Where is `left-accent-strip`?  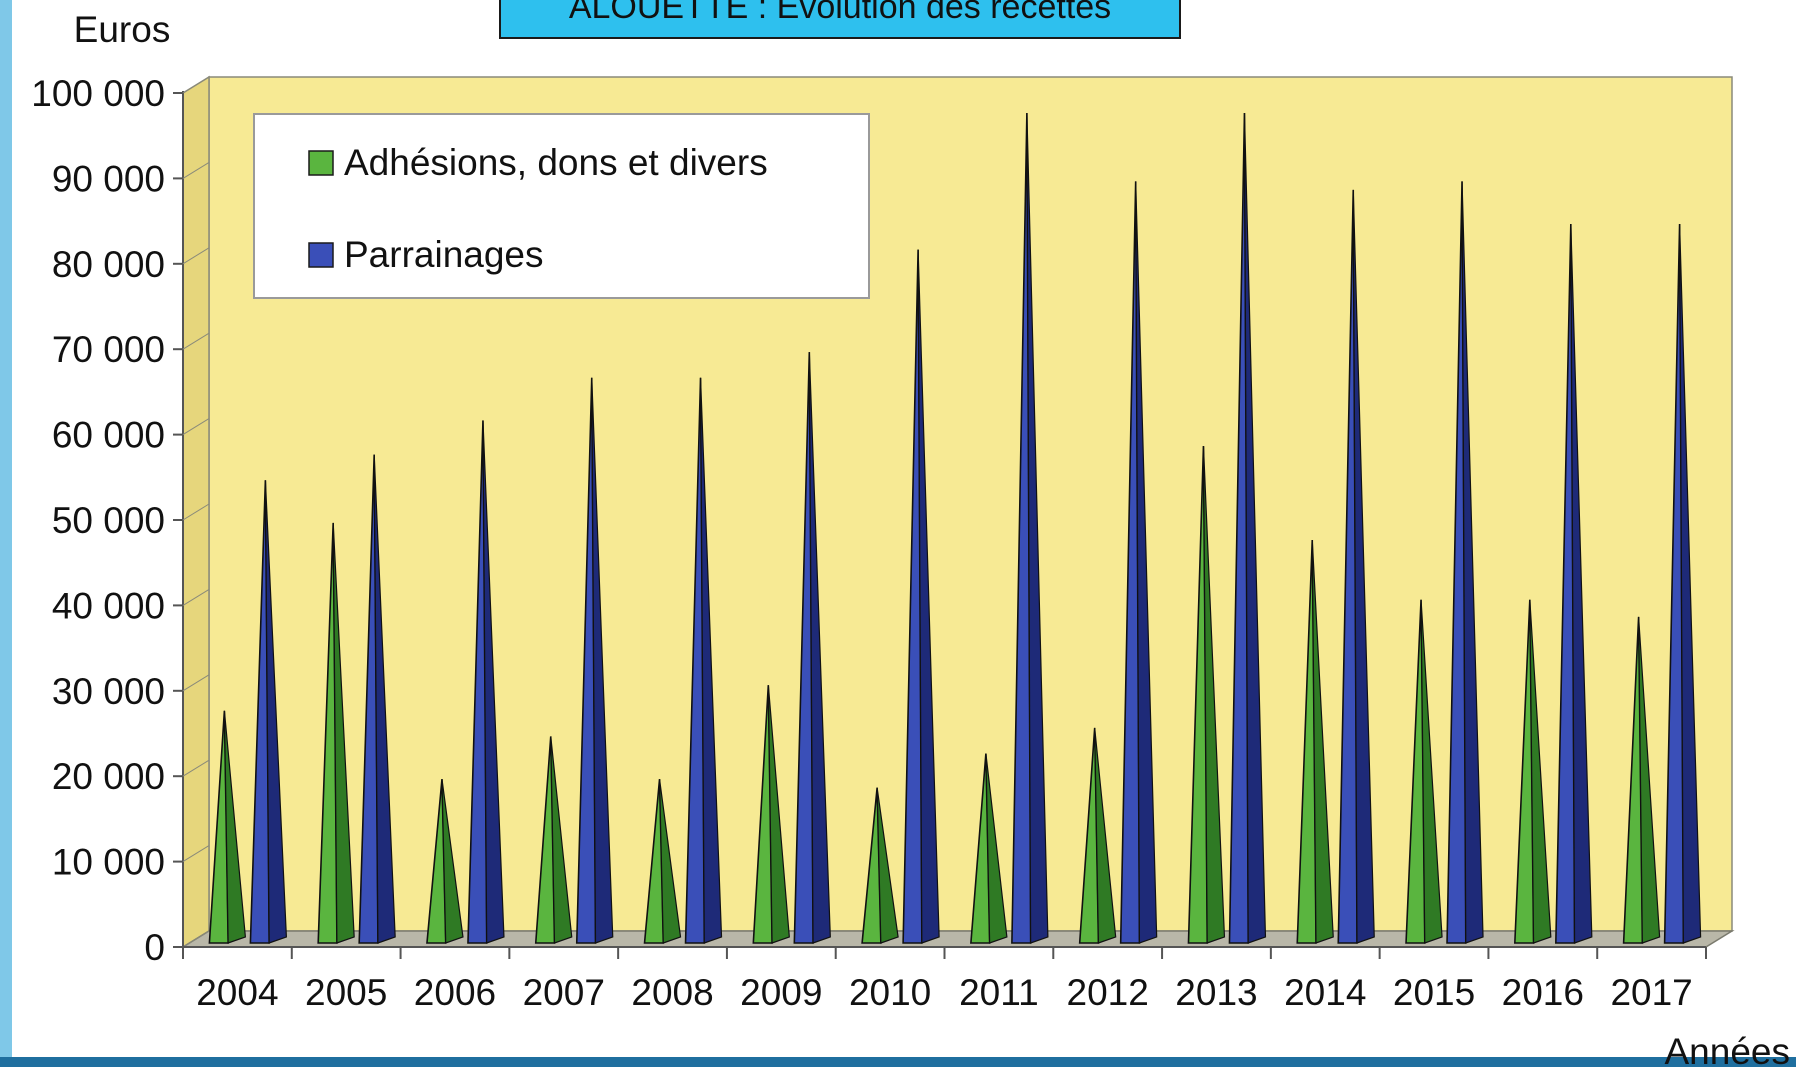
left-accent-strip is located at coordinates (6, 533).